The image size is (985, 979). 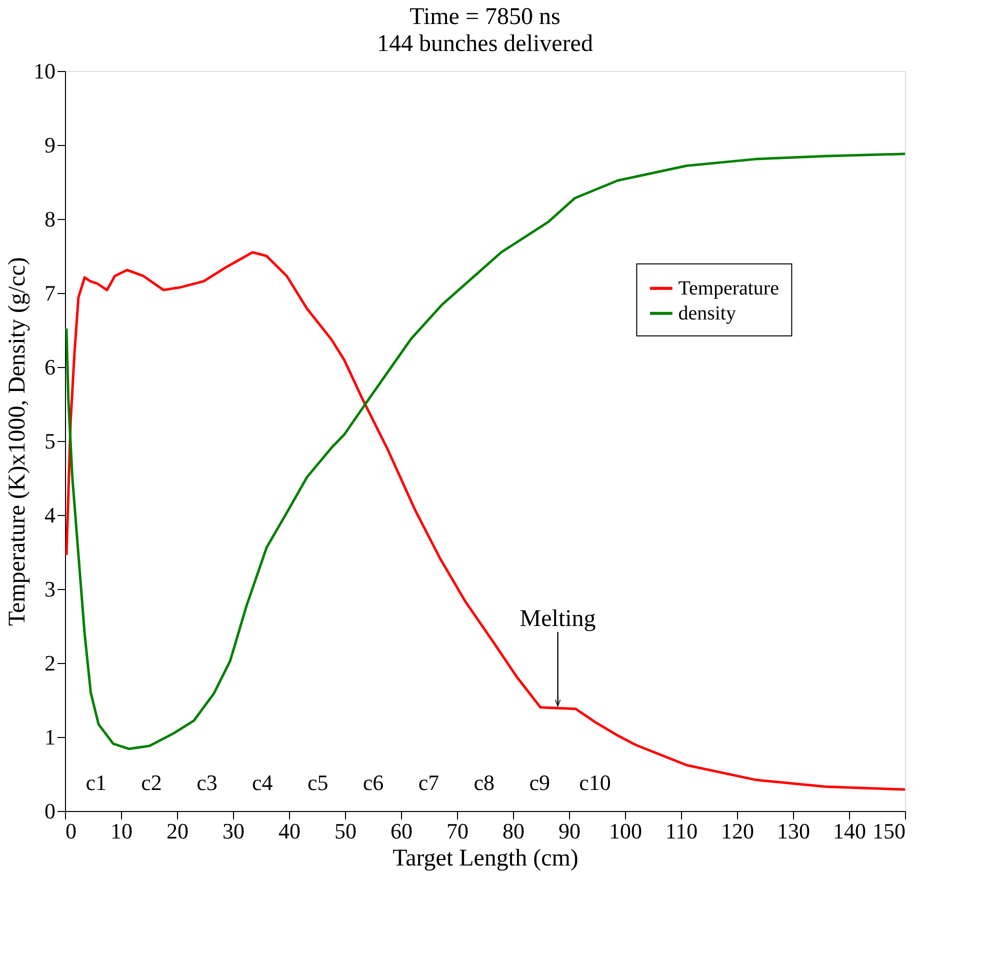 I want to click on x-tick-label: 150, so click(x=889, y=831).